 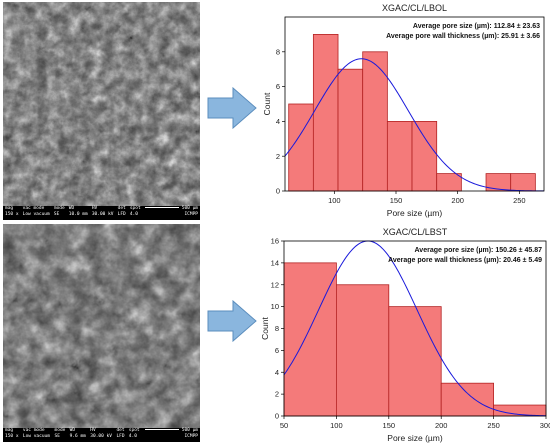 What do you see at coordinates (545, 425) in the screenshot?
I see `x-tick-label: 300` at bounding box center [545, 425].